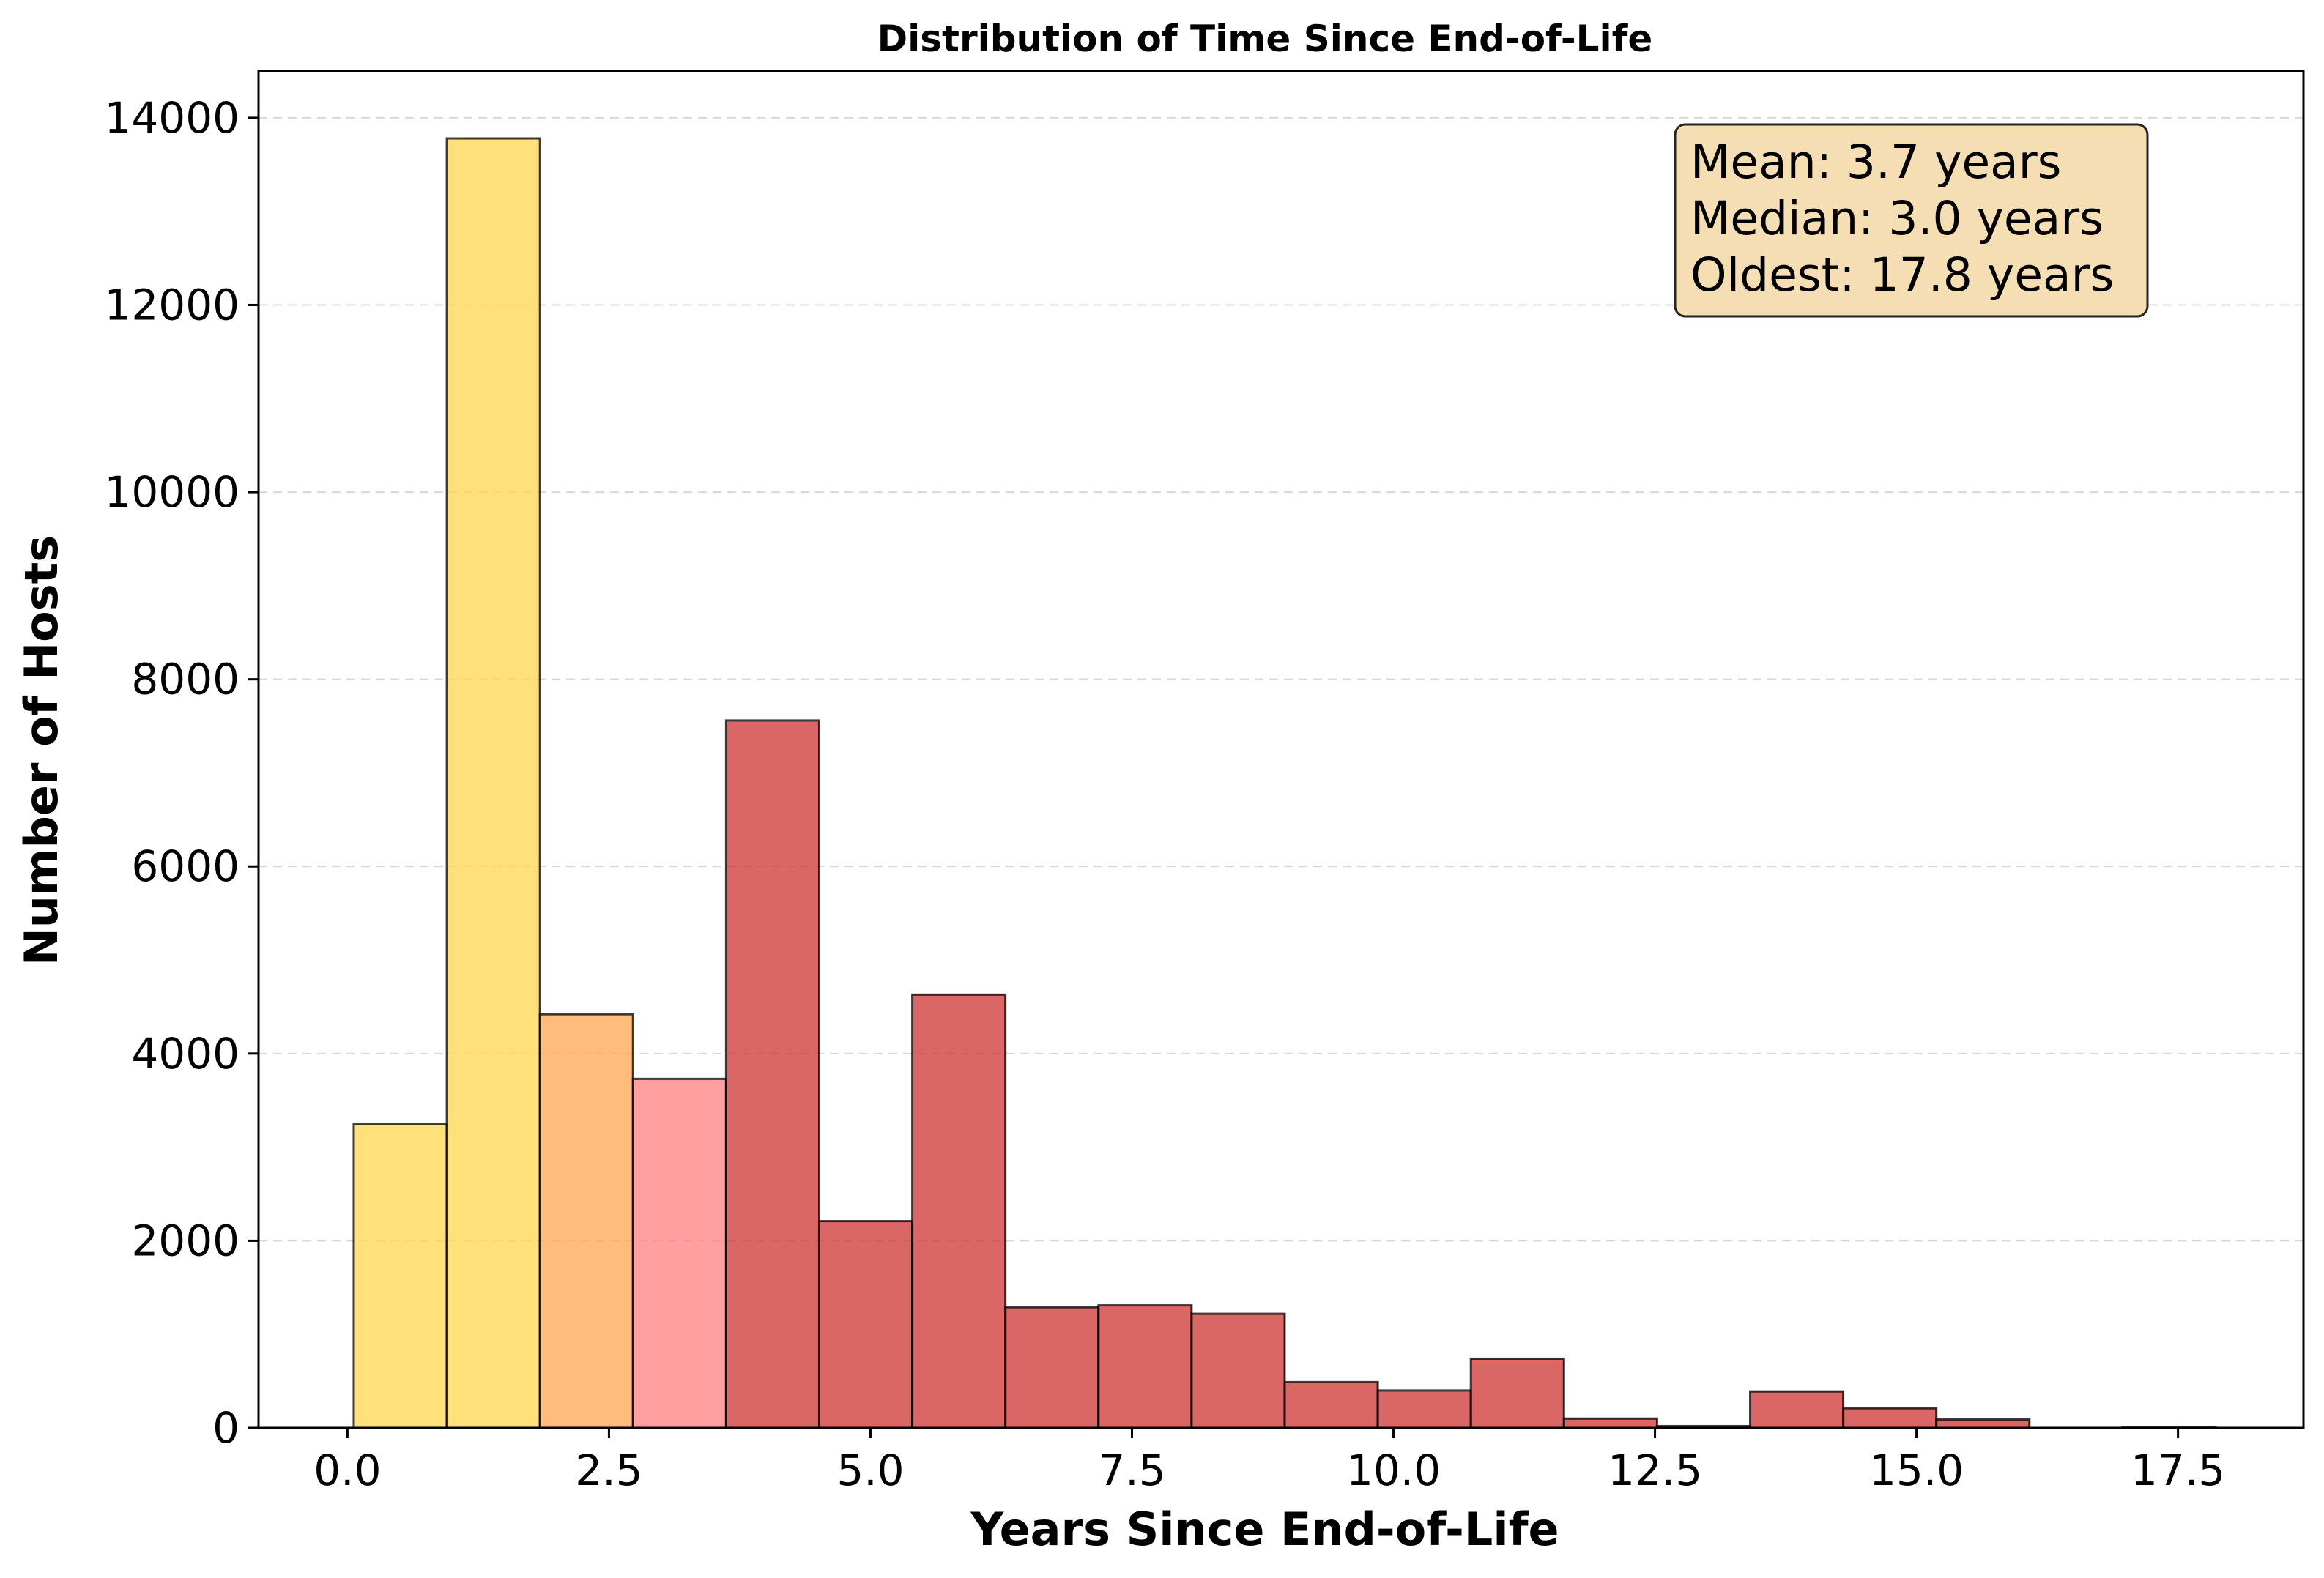 The height and width of the screenshot is (1578, 2324). Describe the element at coordinates (41, 750) in the screenshot. I see `y-axis-label: Number of Hosts` at that location.